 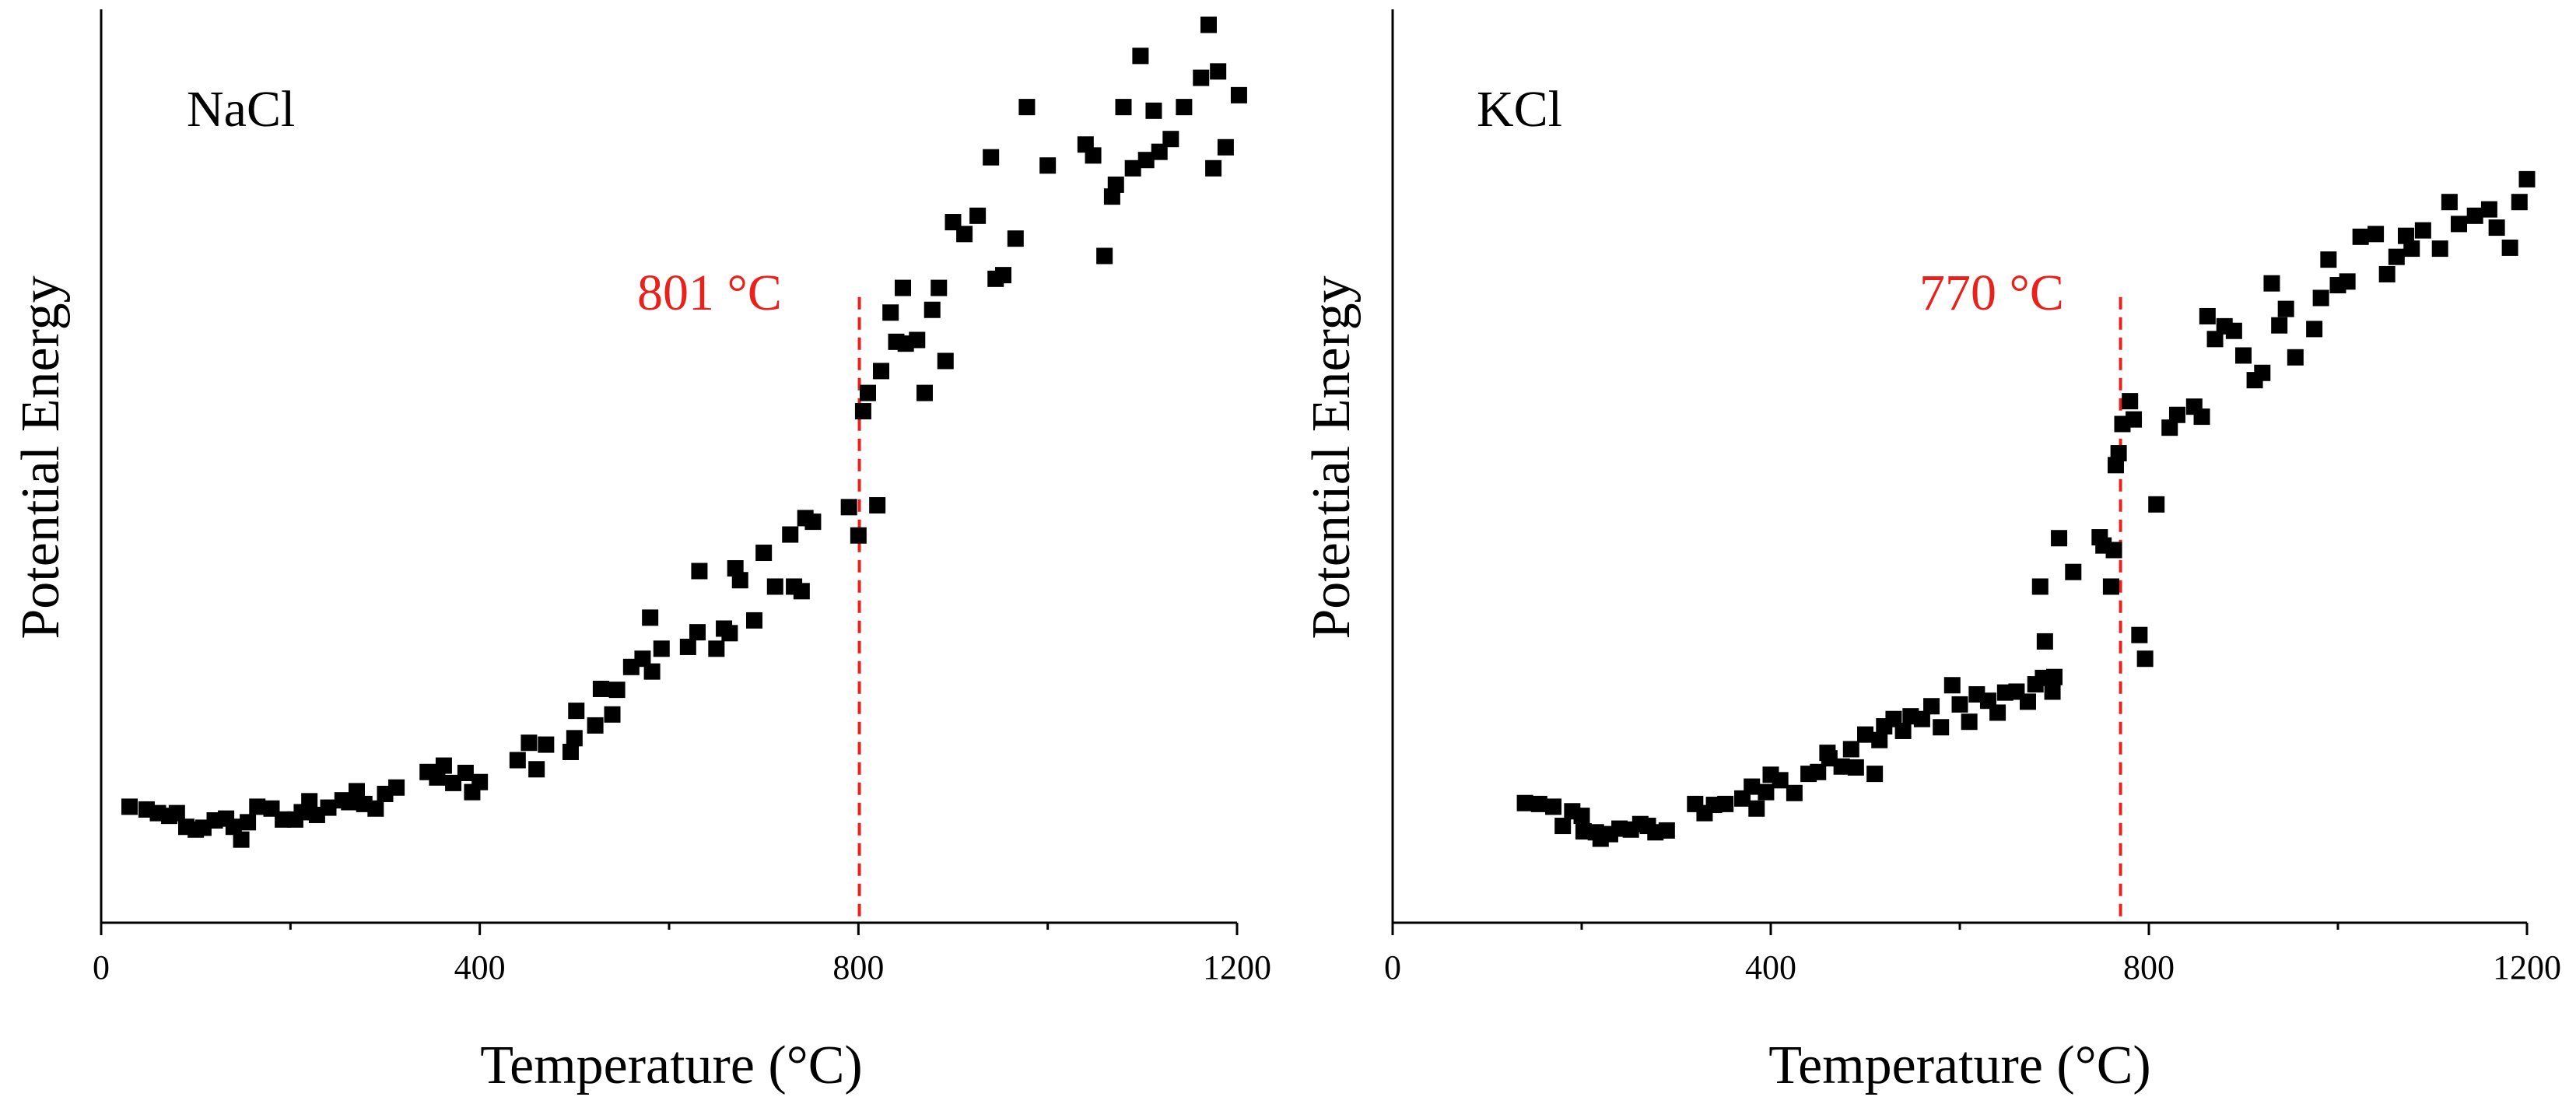 What do you see at coordinates (709, 293) in the screenshot?
I see `nacl-melting-point-label: 801 °C` at bounding box center [709, 293].